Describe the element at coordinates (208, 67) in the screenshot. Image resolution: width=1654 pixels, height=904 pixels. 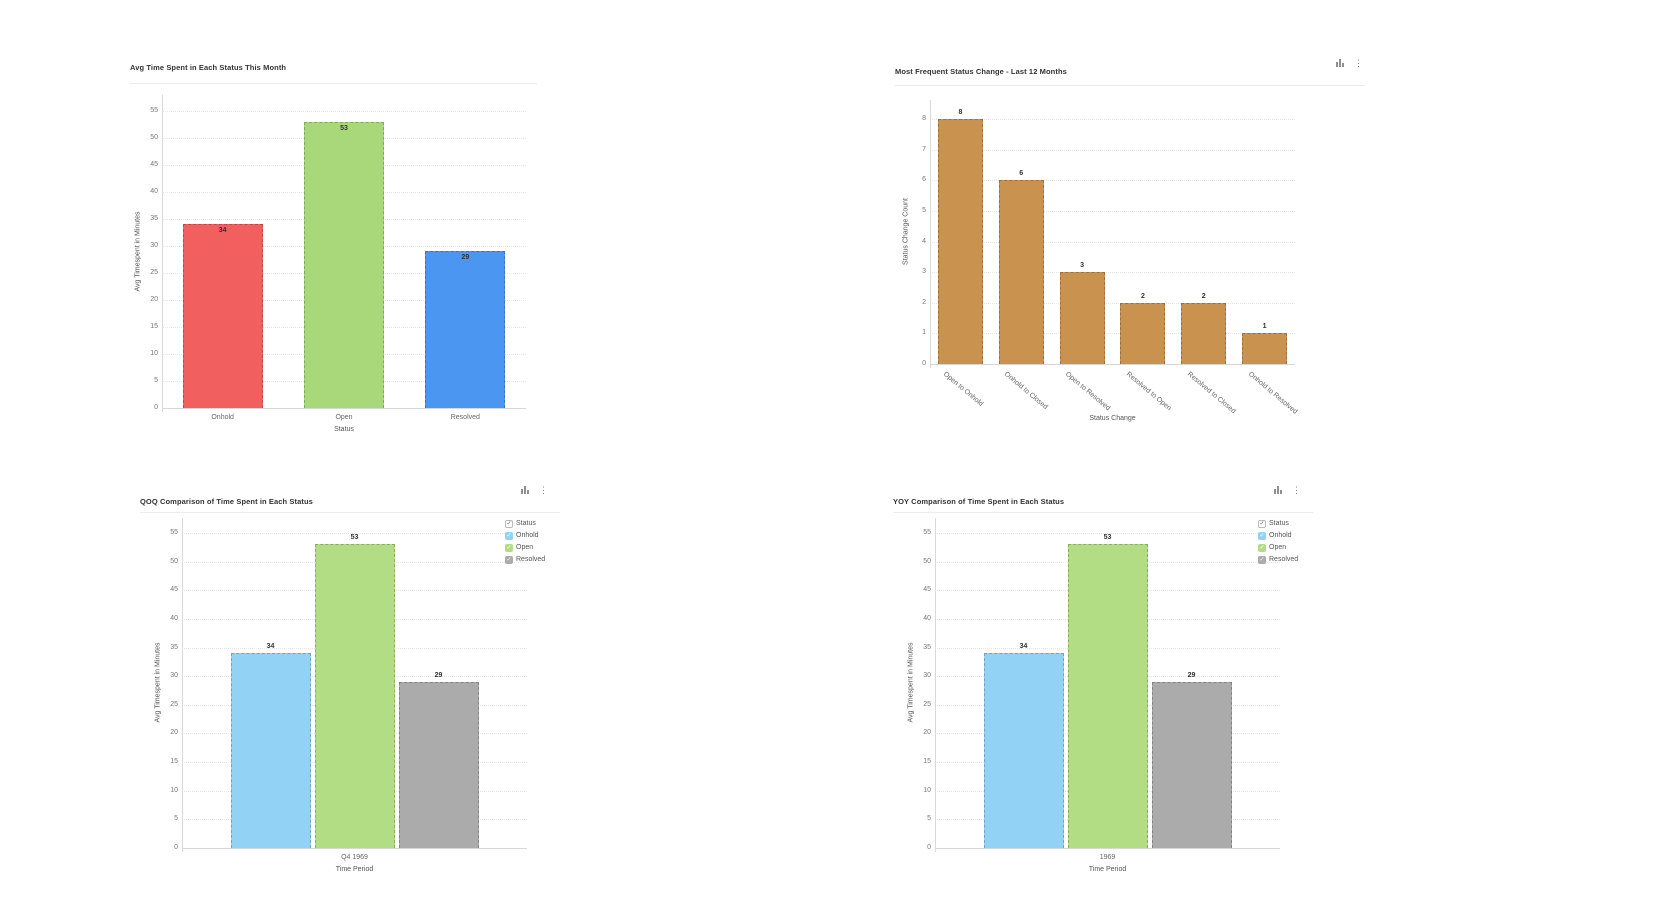
I see `chart-title: Avg Time Spent in Each Status This Month` at that location.